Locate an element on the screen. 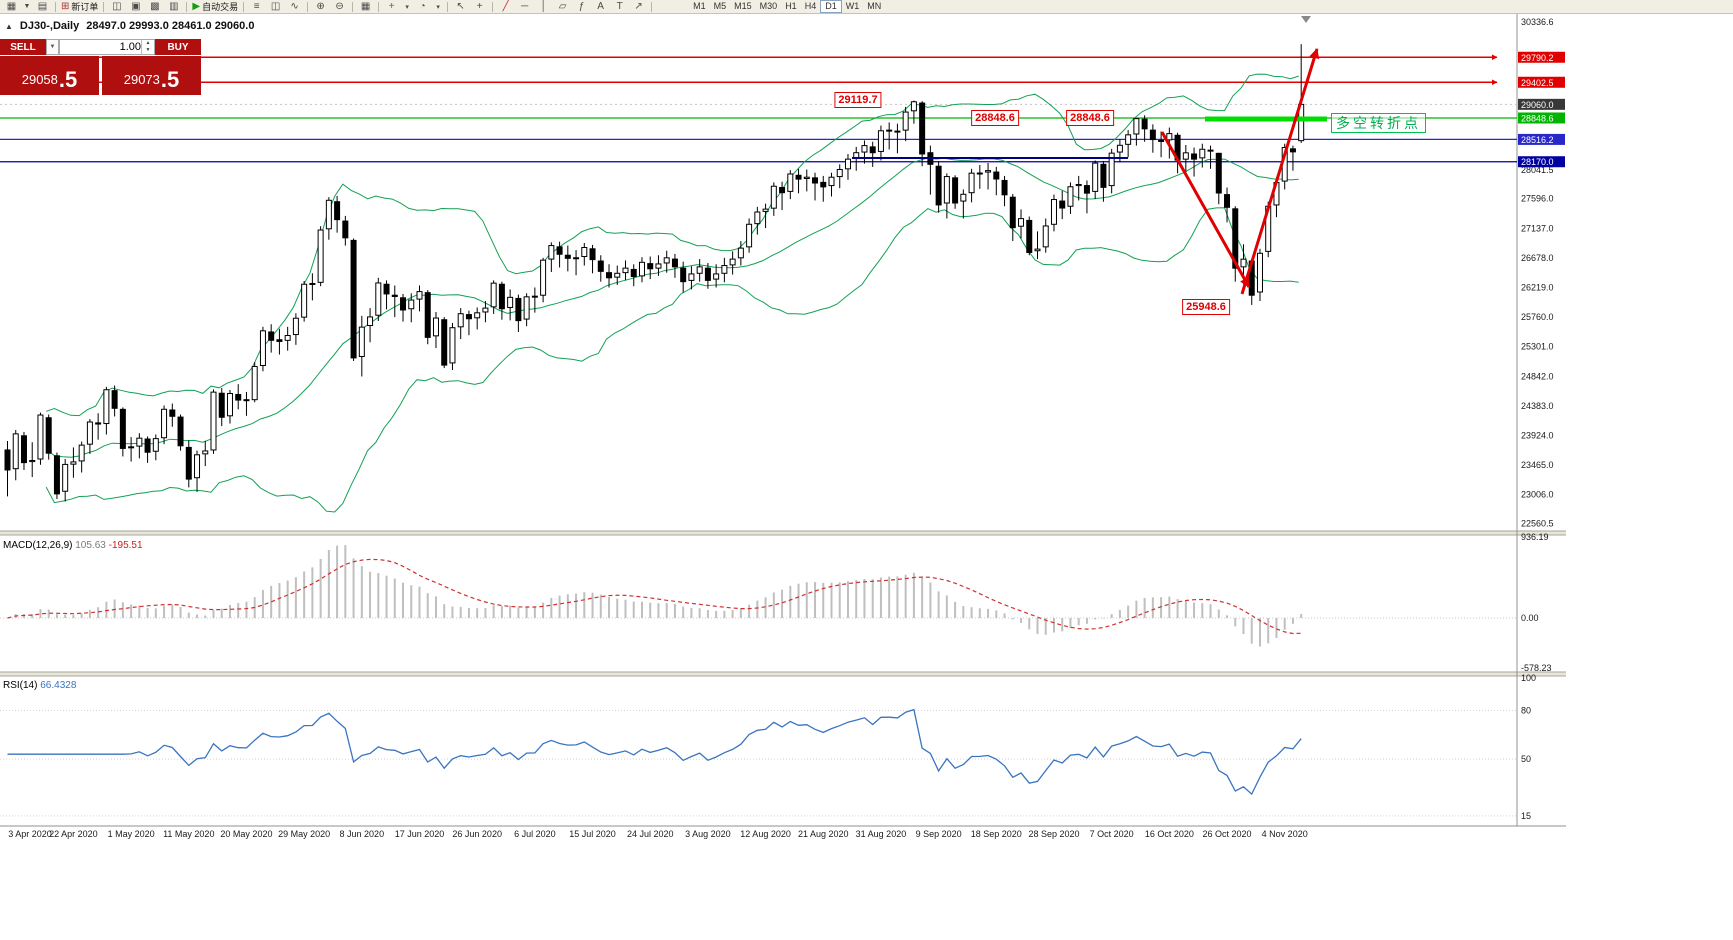  arrow-tool-button: ↗ is located at coordinates (638, 6).